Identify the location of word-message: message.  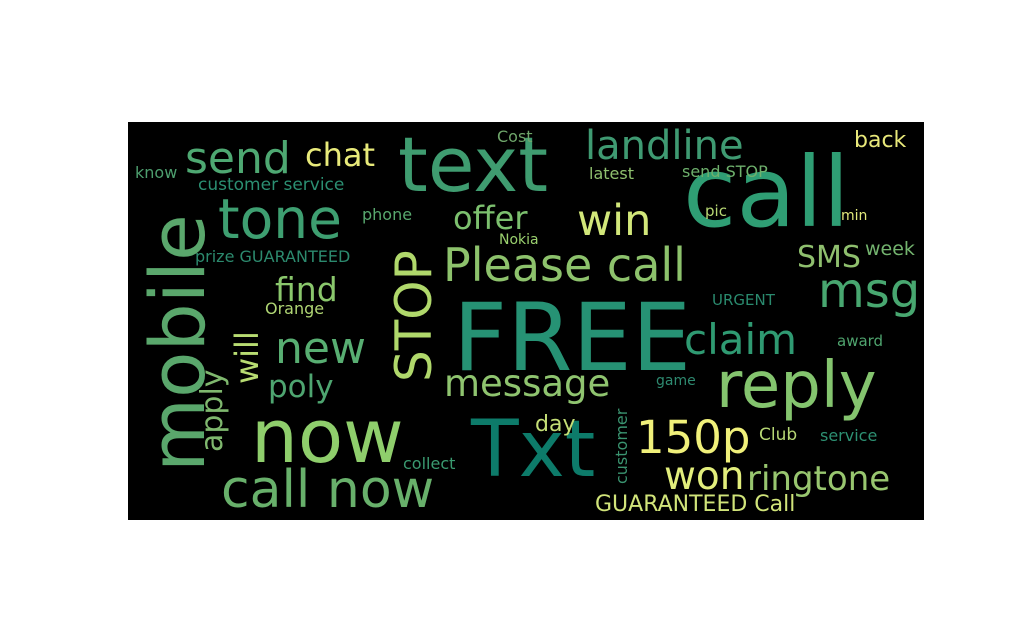
(527, 383).